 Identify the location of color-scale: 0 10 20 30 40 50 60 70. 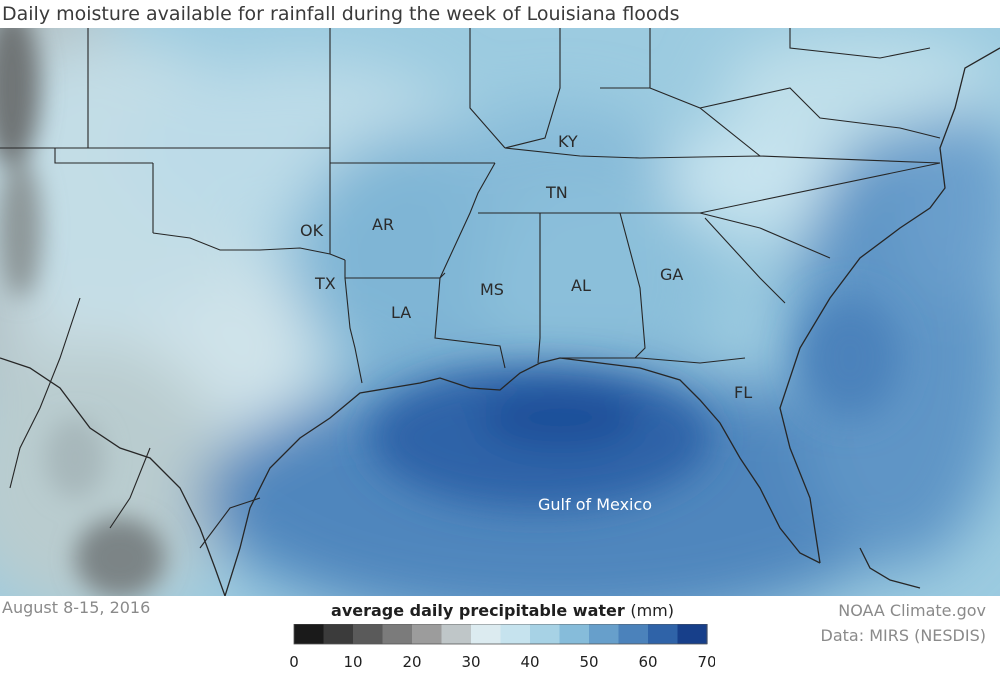
(502, 647).